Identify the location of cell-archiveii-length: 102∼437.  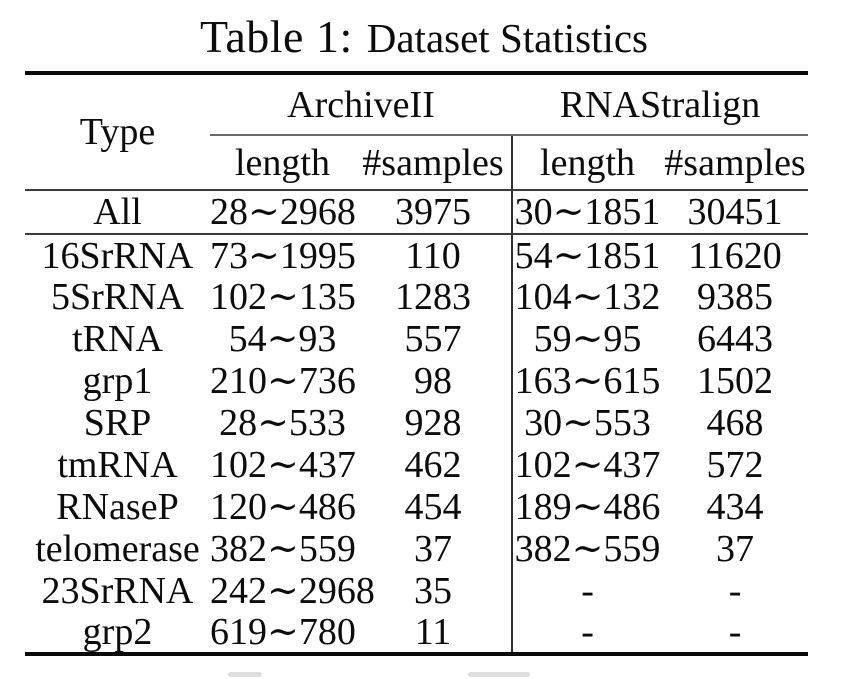
(283, 465).